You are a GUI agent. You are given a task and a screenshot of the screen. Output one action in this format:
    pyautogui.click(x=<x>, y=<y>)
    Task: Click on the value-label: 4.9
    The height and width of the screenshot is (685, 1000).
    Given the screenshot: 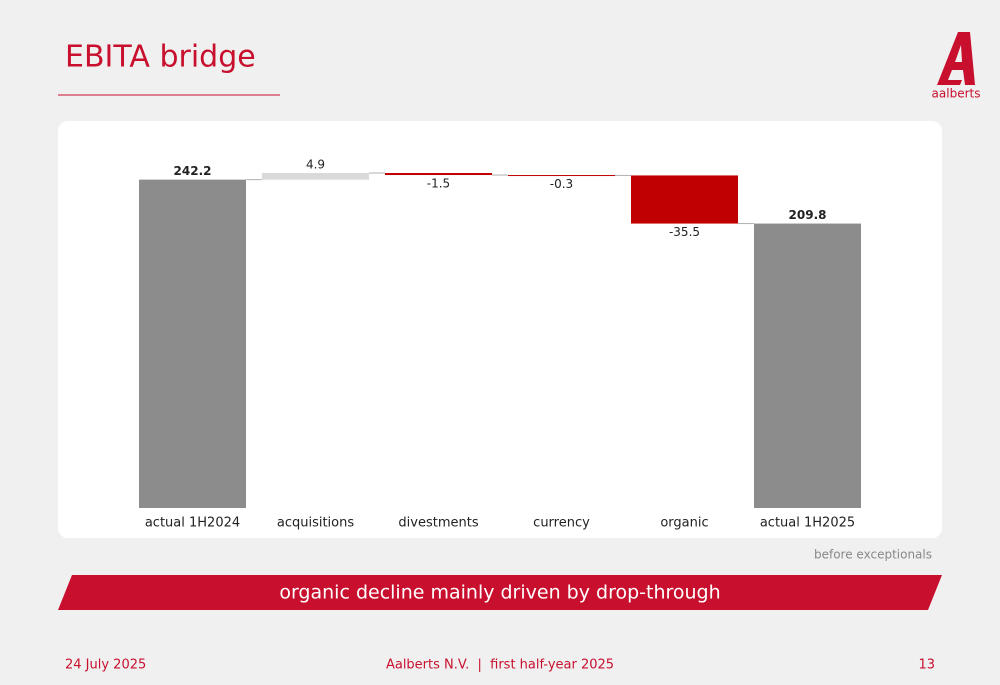 What is the action you would take?
    pyautogui.click(x=315, y=165)
    